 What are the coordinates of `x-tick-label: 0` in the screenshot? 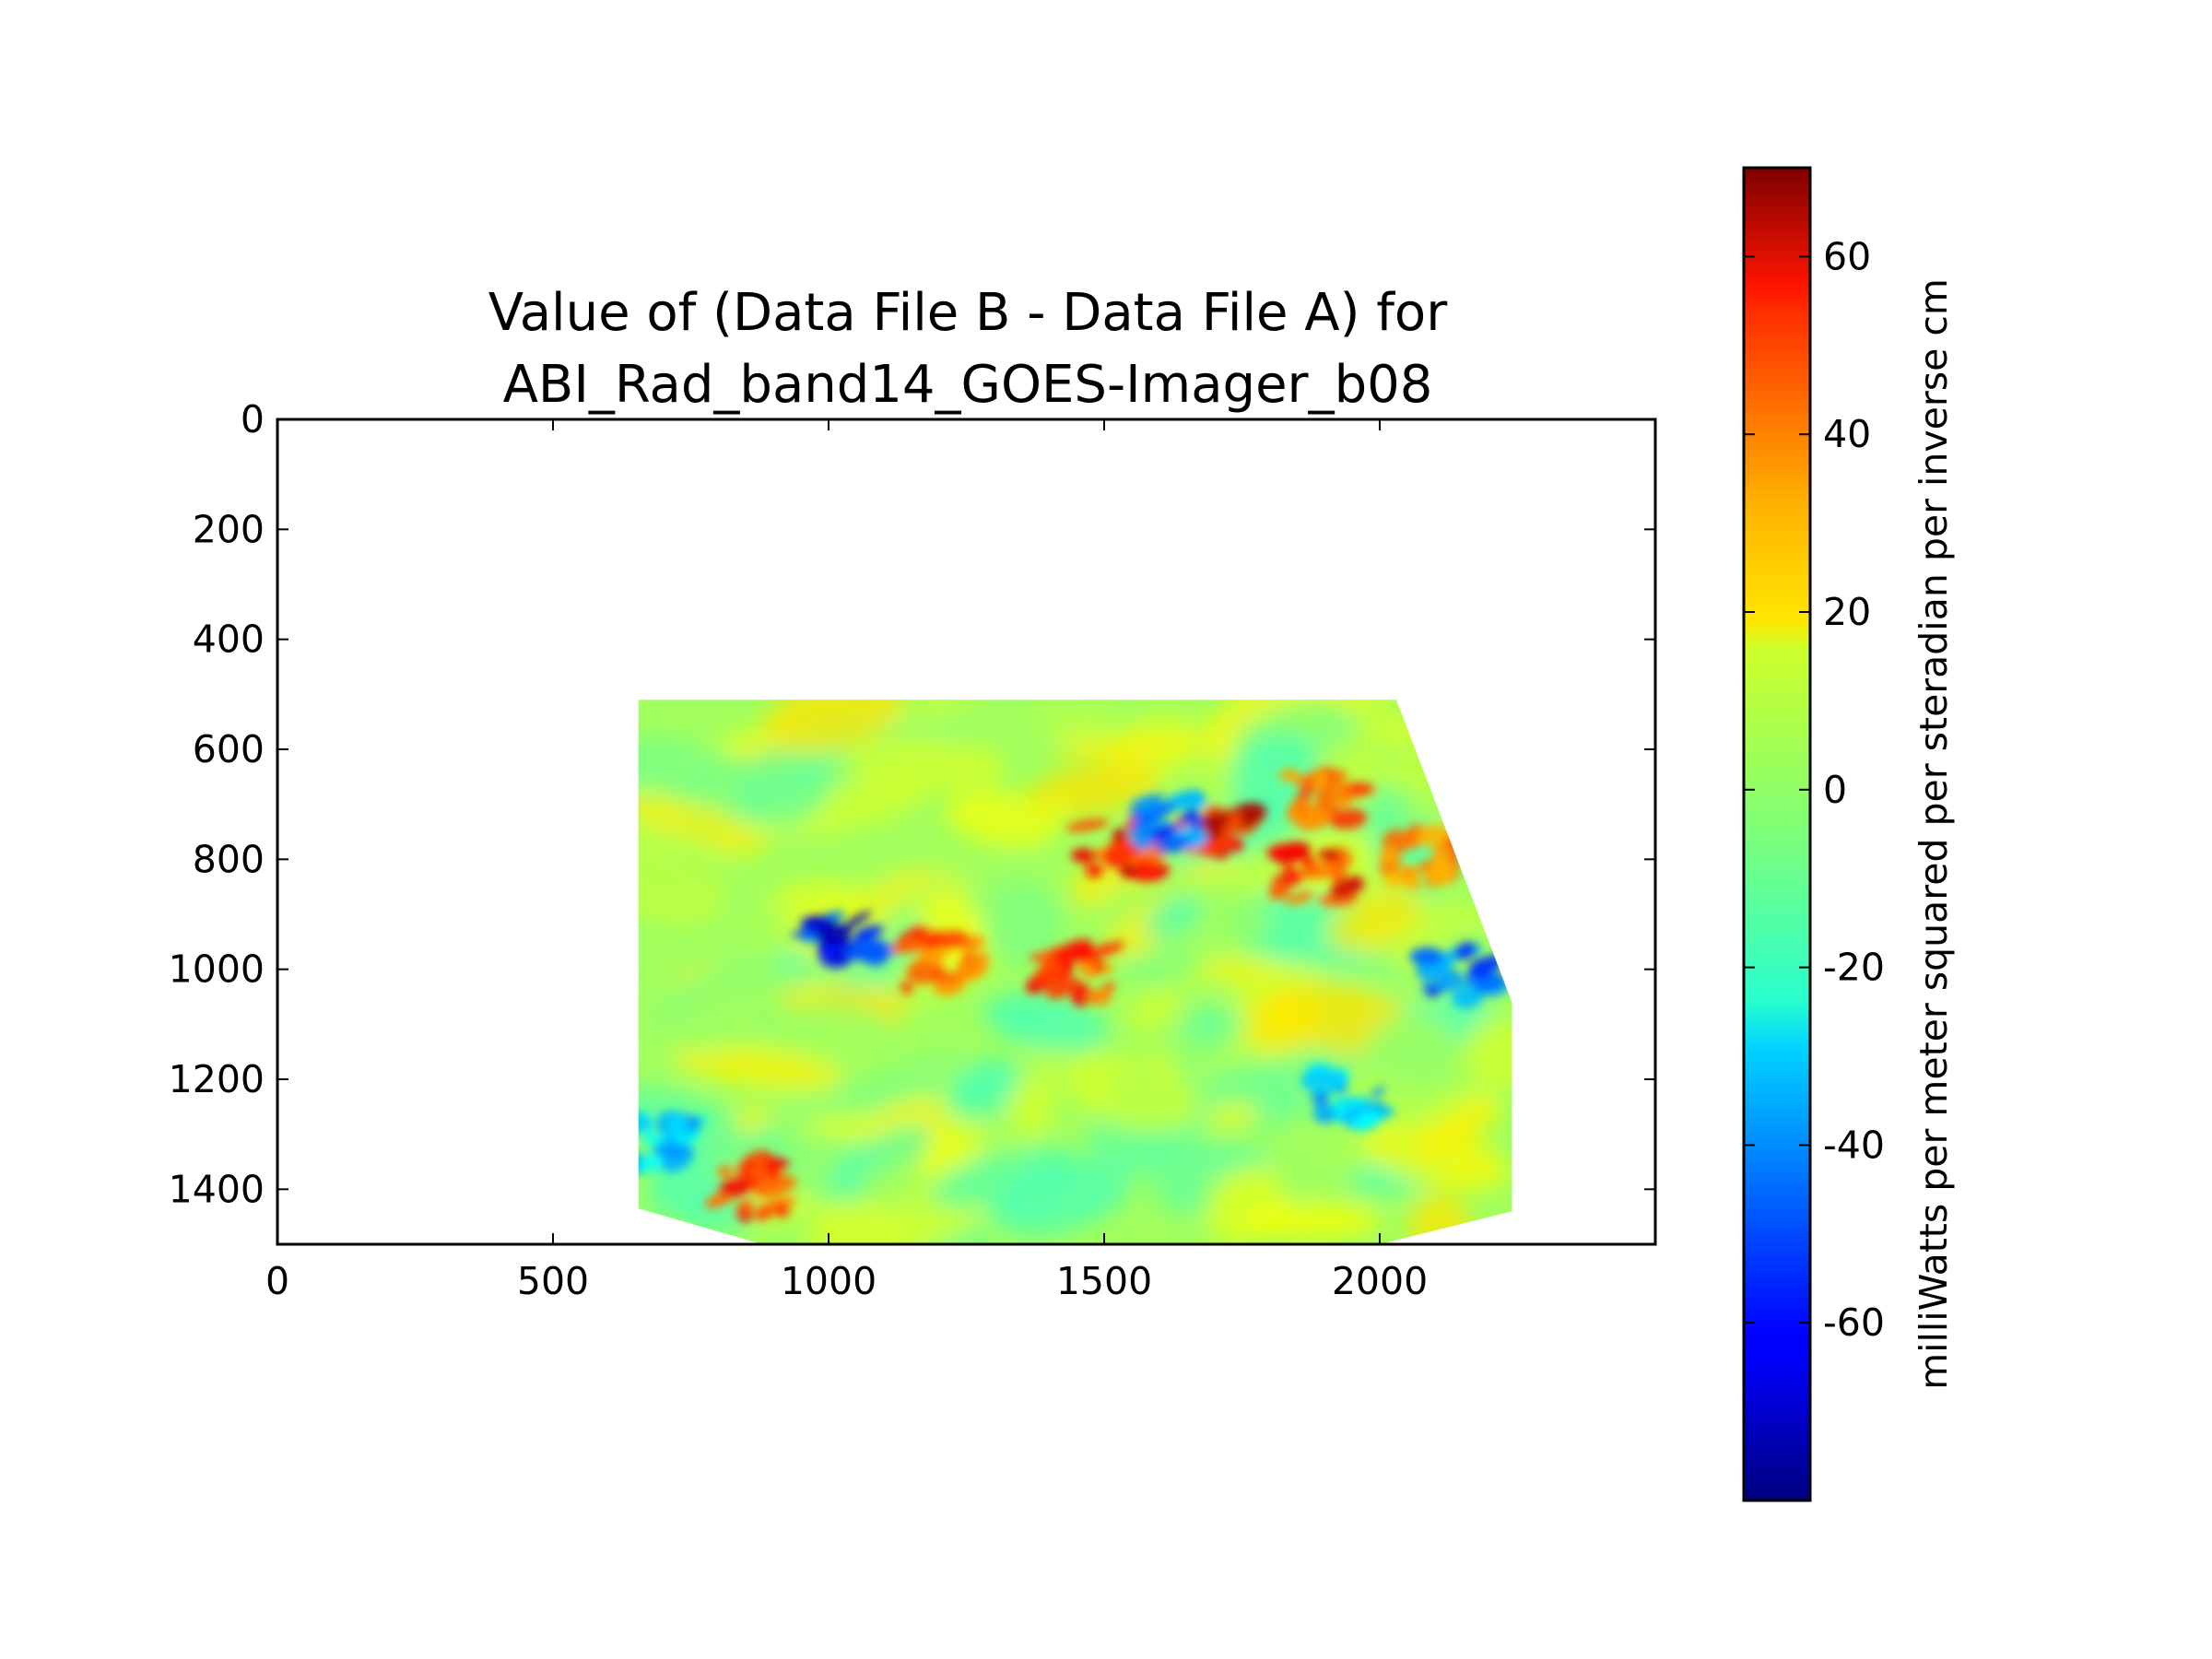 It's located at (277, 1281).